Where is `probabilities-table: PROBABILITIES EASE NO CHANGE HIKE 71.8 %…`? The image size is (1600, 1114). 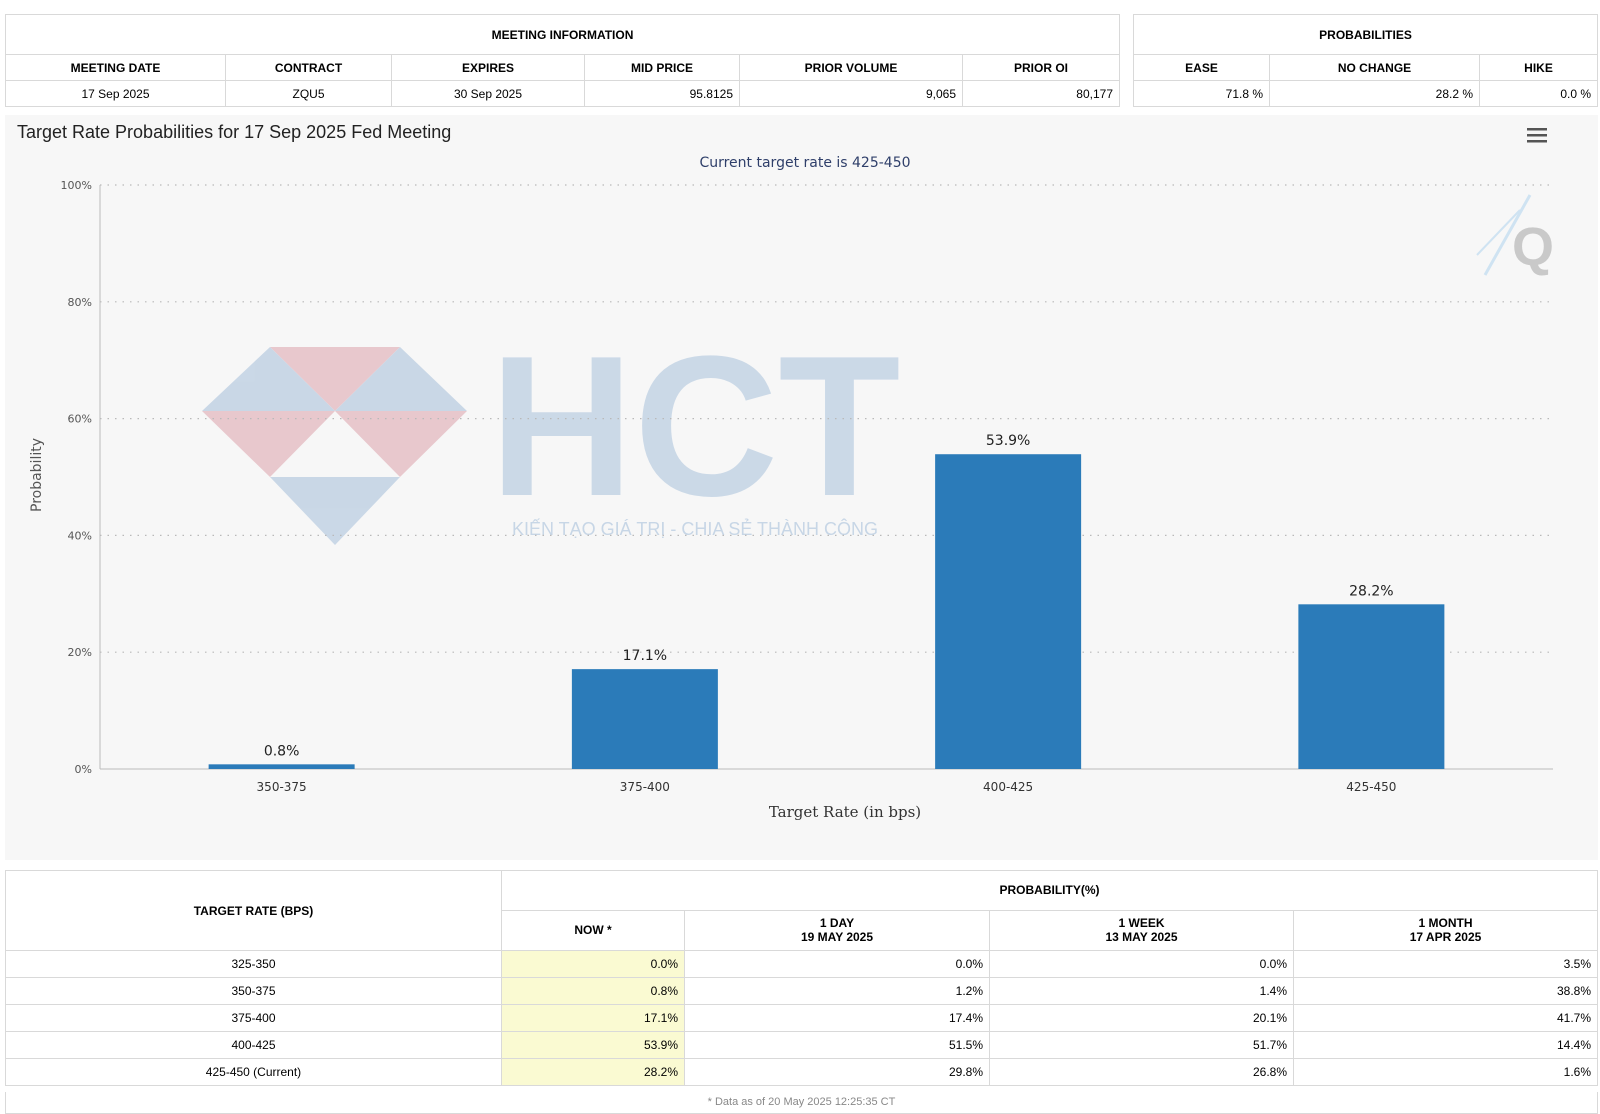 probabilities-table: PROBABILITIES EASE NO CHANGE HIKE 71.8 %… is located at coordinates (1365, 60).